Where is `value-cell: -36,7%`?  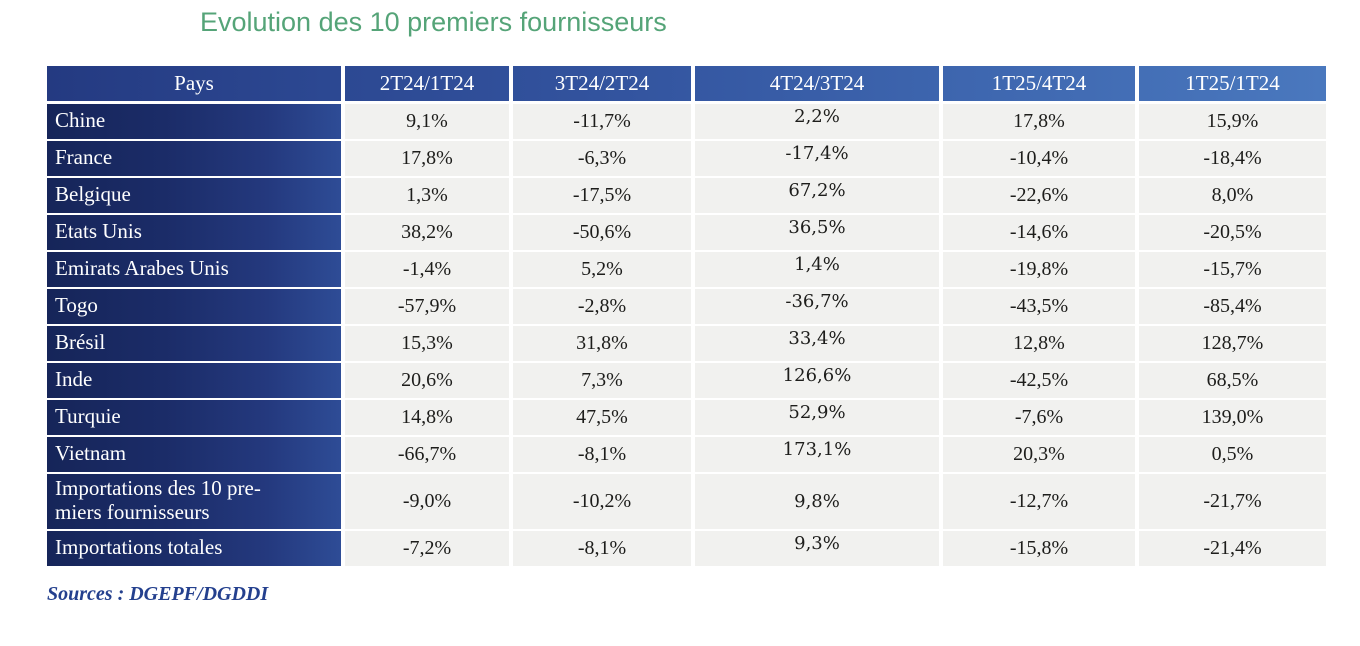
value-cell: -36,7% is located at coordinates (819, 307).